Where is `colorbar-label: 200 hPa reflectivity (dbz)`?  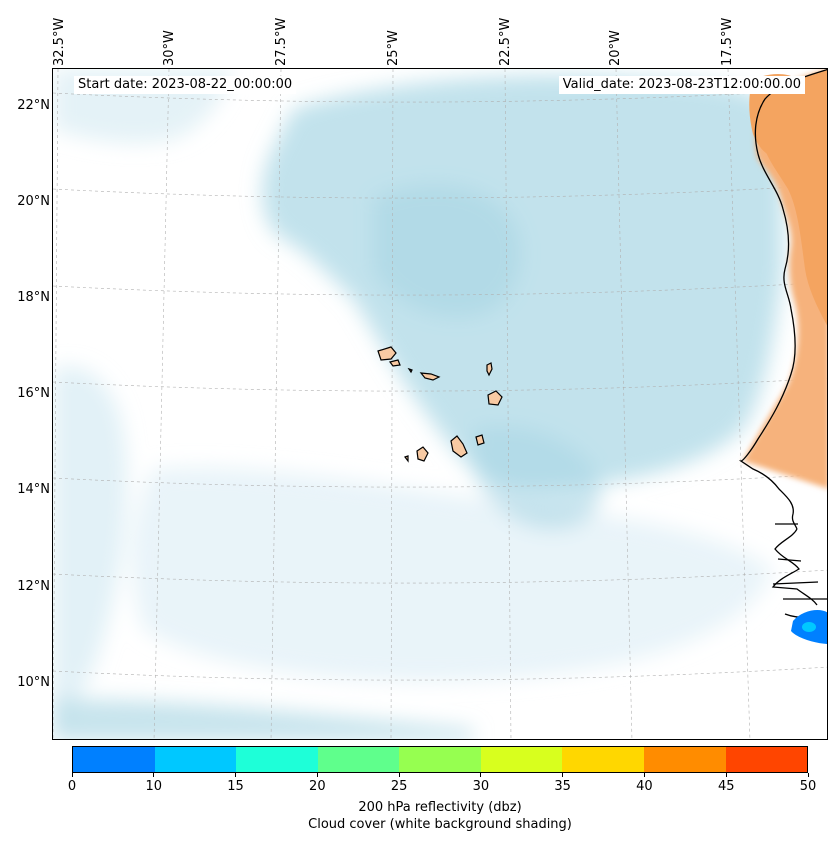 colorbar-label: 200 hPa reflectivity (dbz) is located at coordinates (440, 807).